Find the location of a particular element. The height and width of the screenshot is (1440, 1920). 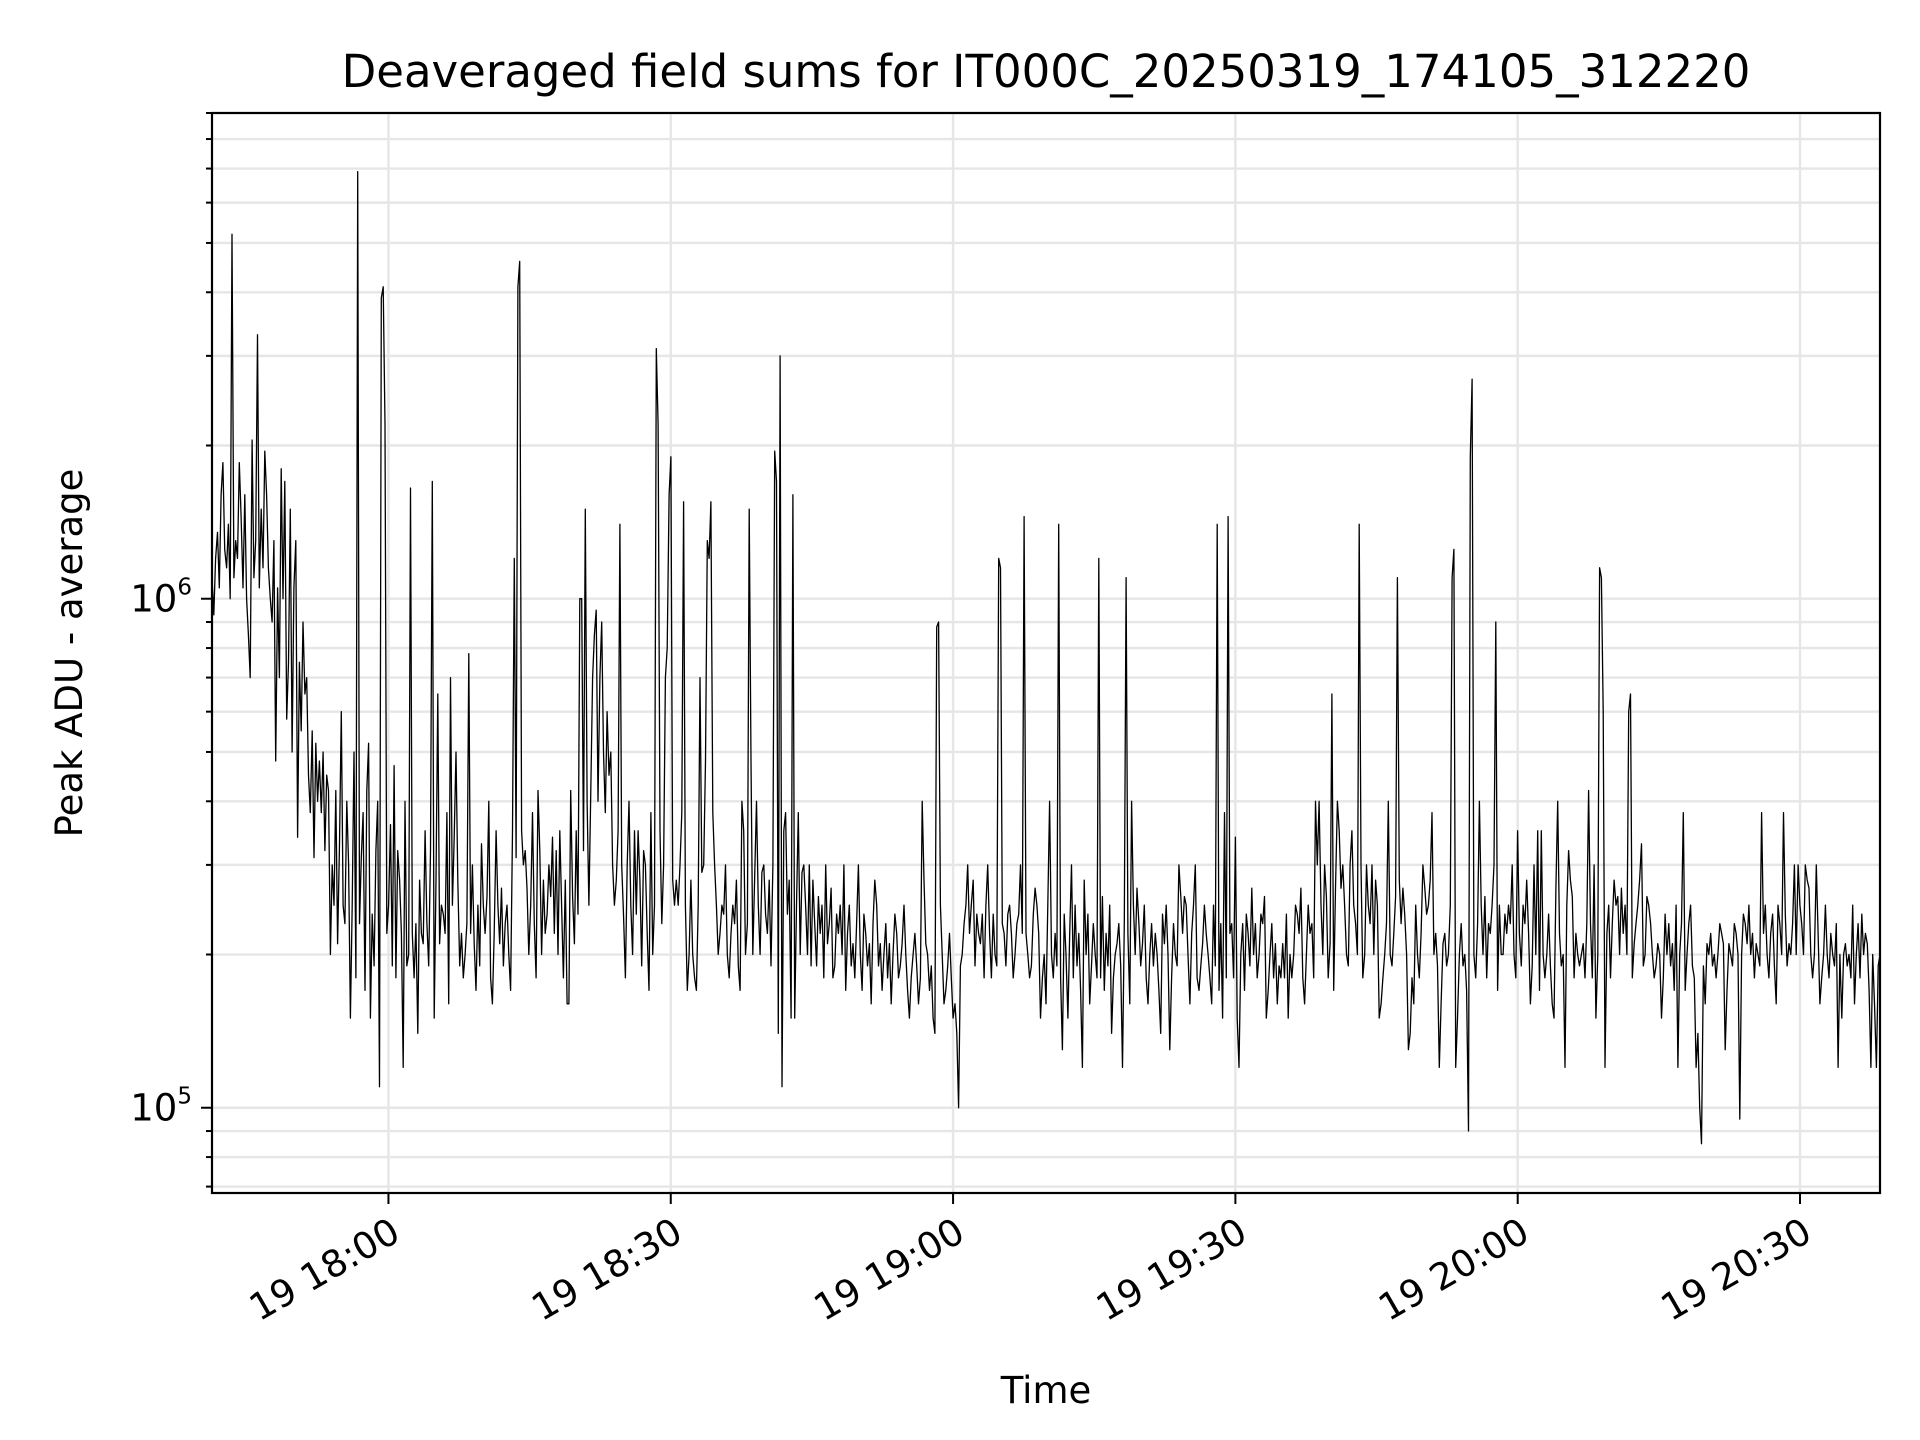

y-tick-label: 106 is located at coordinates (161, 598).